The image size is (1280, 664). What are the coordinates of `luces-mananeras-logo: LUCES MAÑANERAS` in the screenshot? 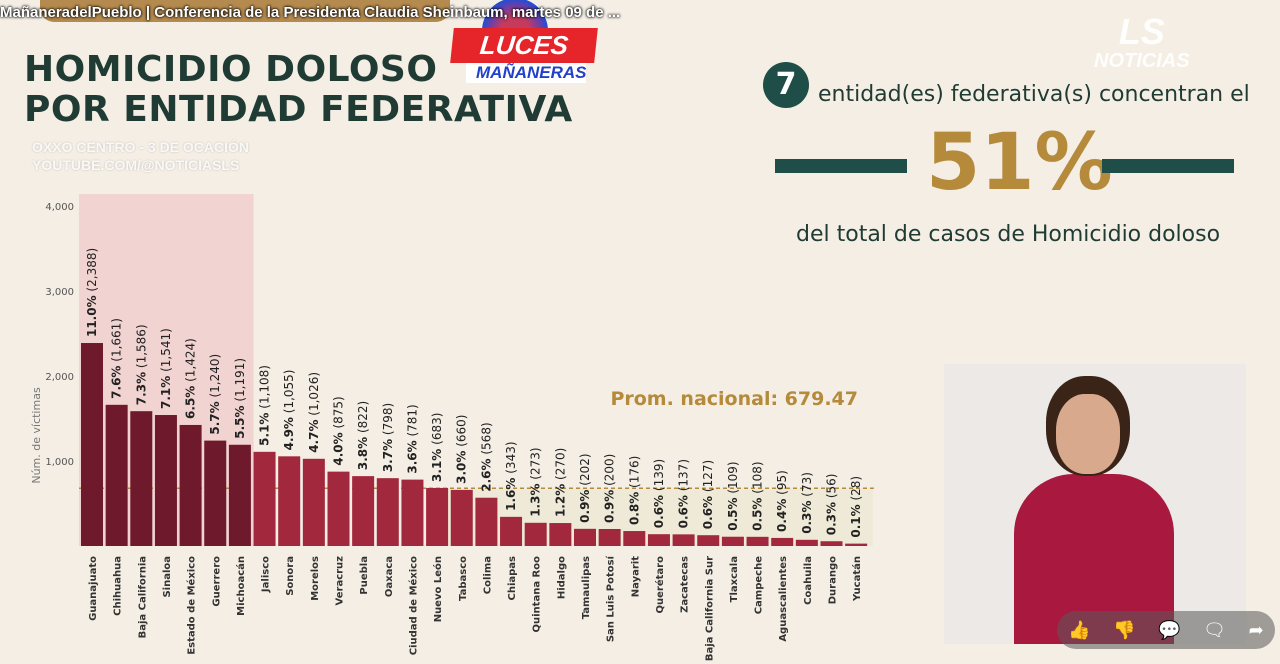 It's located at (524, 41).